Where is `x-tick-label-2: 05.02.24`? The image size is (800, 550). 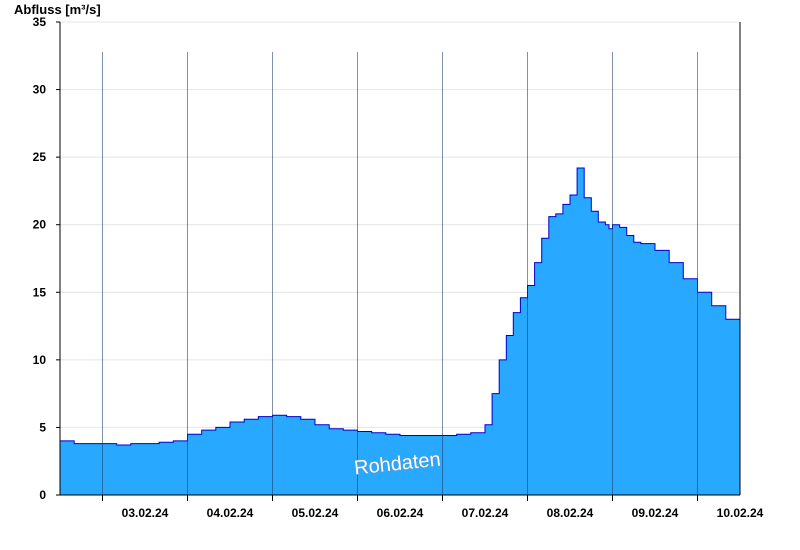 x-tick-label-2: 05.02.24 is located at coordinates (315, 513).